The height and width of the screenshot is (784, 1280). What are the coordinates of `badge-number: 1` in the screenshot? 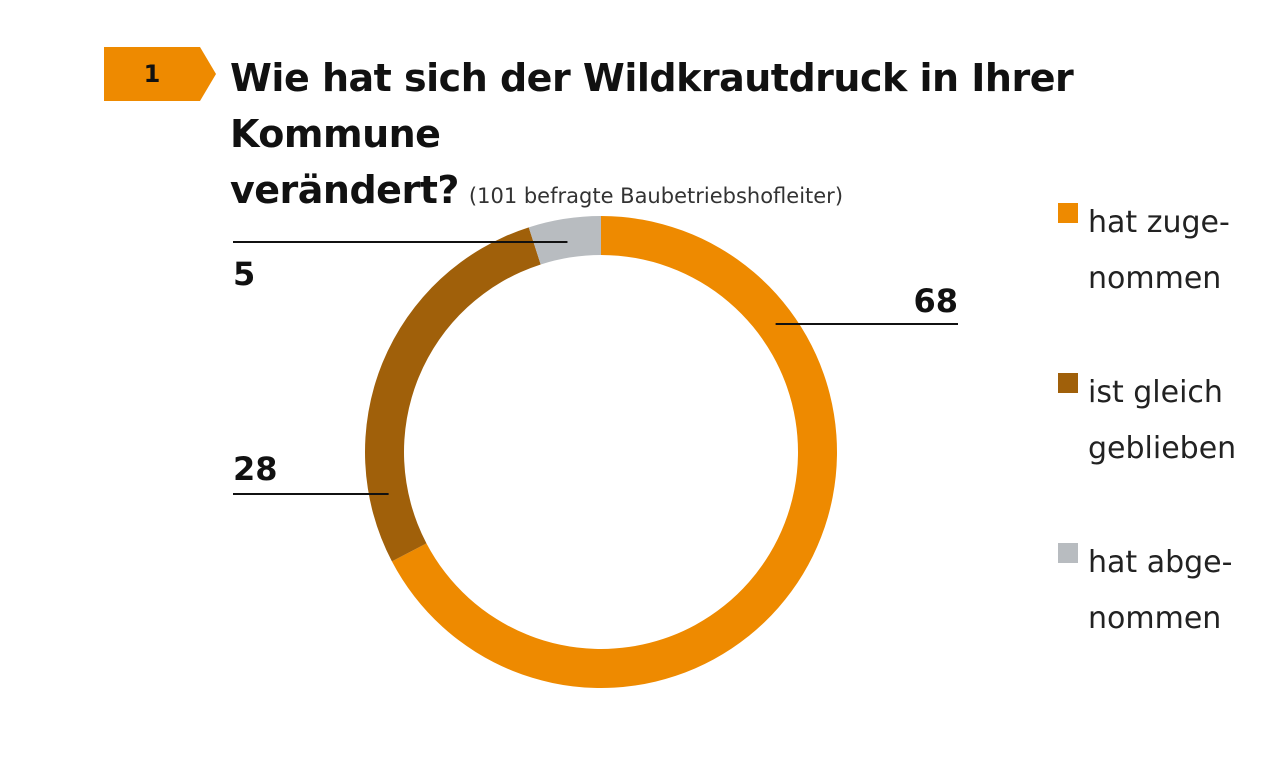 It's located at (152, 74).